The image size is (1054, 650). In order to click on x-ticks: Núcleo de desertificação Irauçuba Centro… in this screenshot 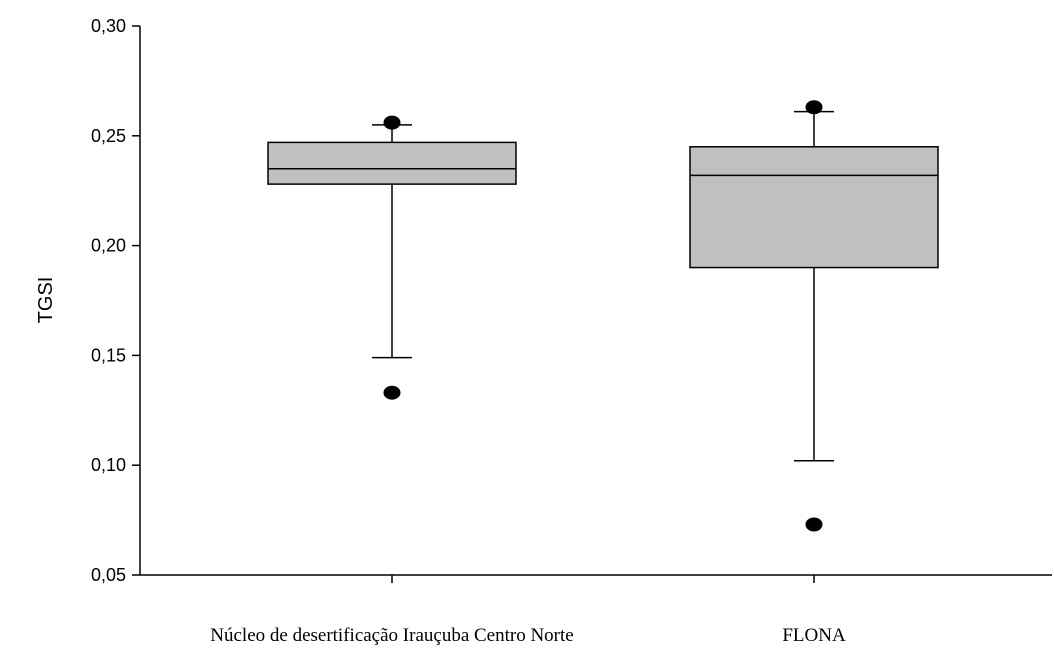, I will do `click(528, 610)`.